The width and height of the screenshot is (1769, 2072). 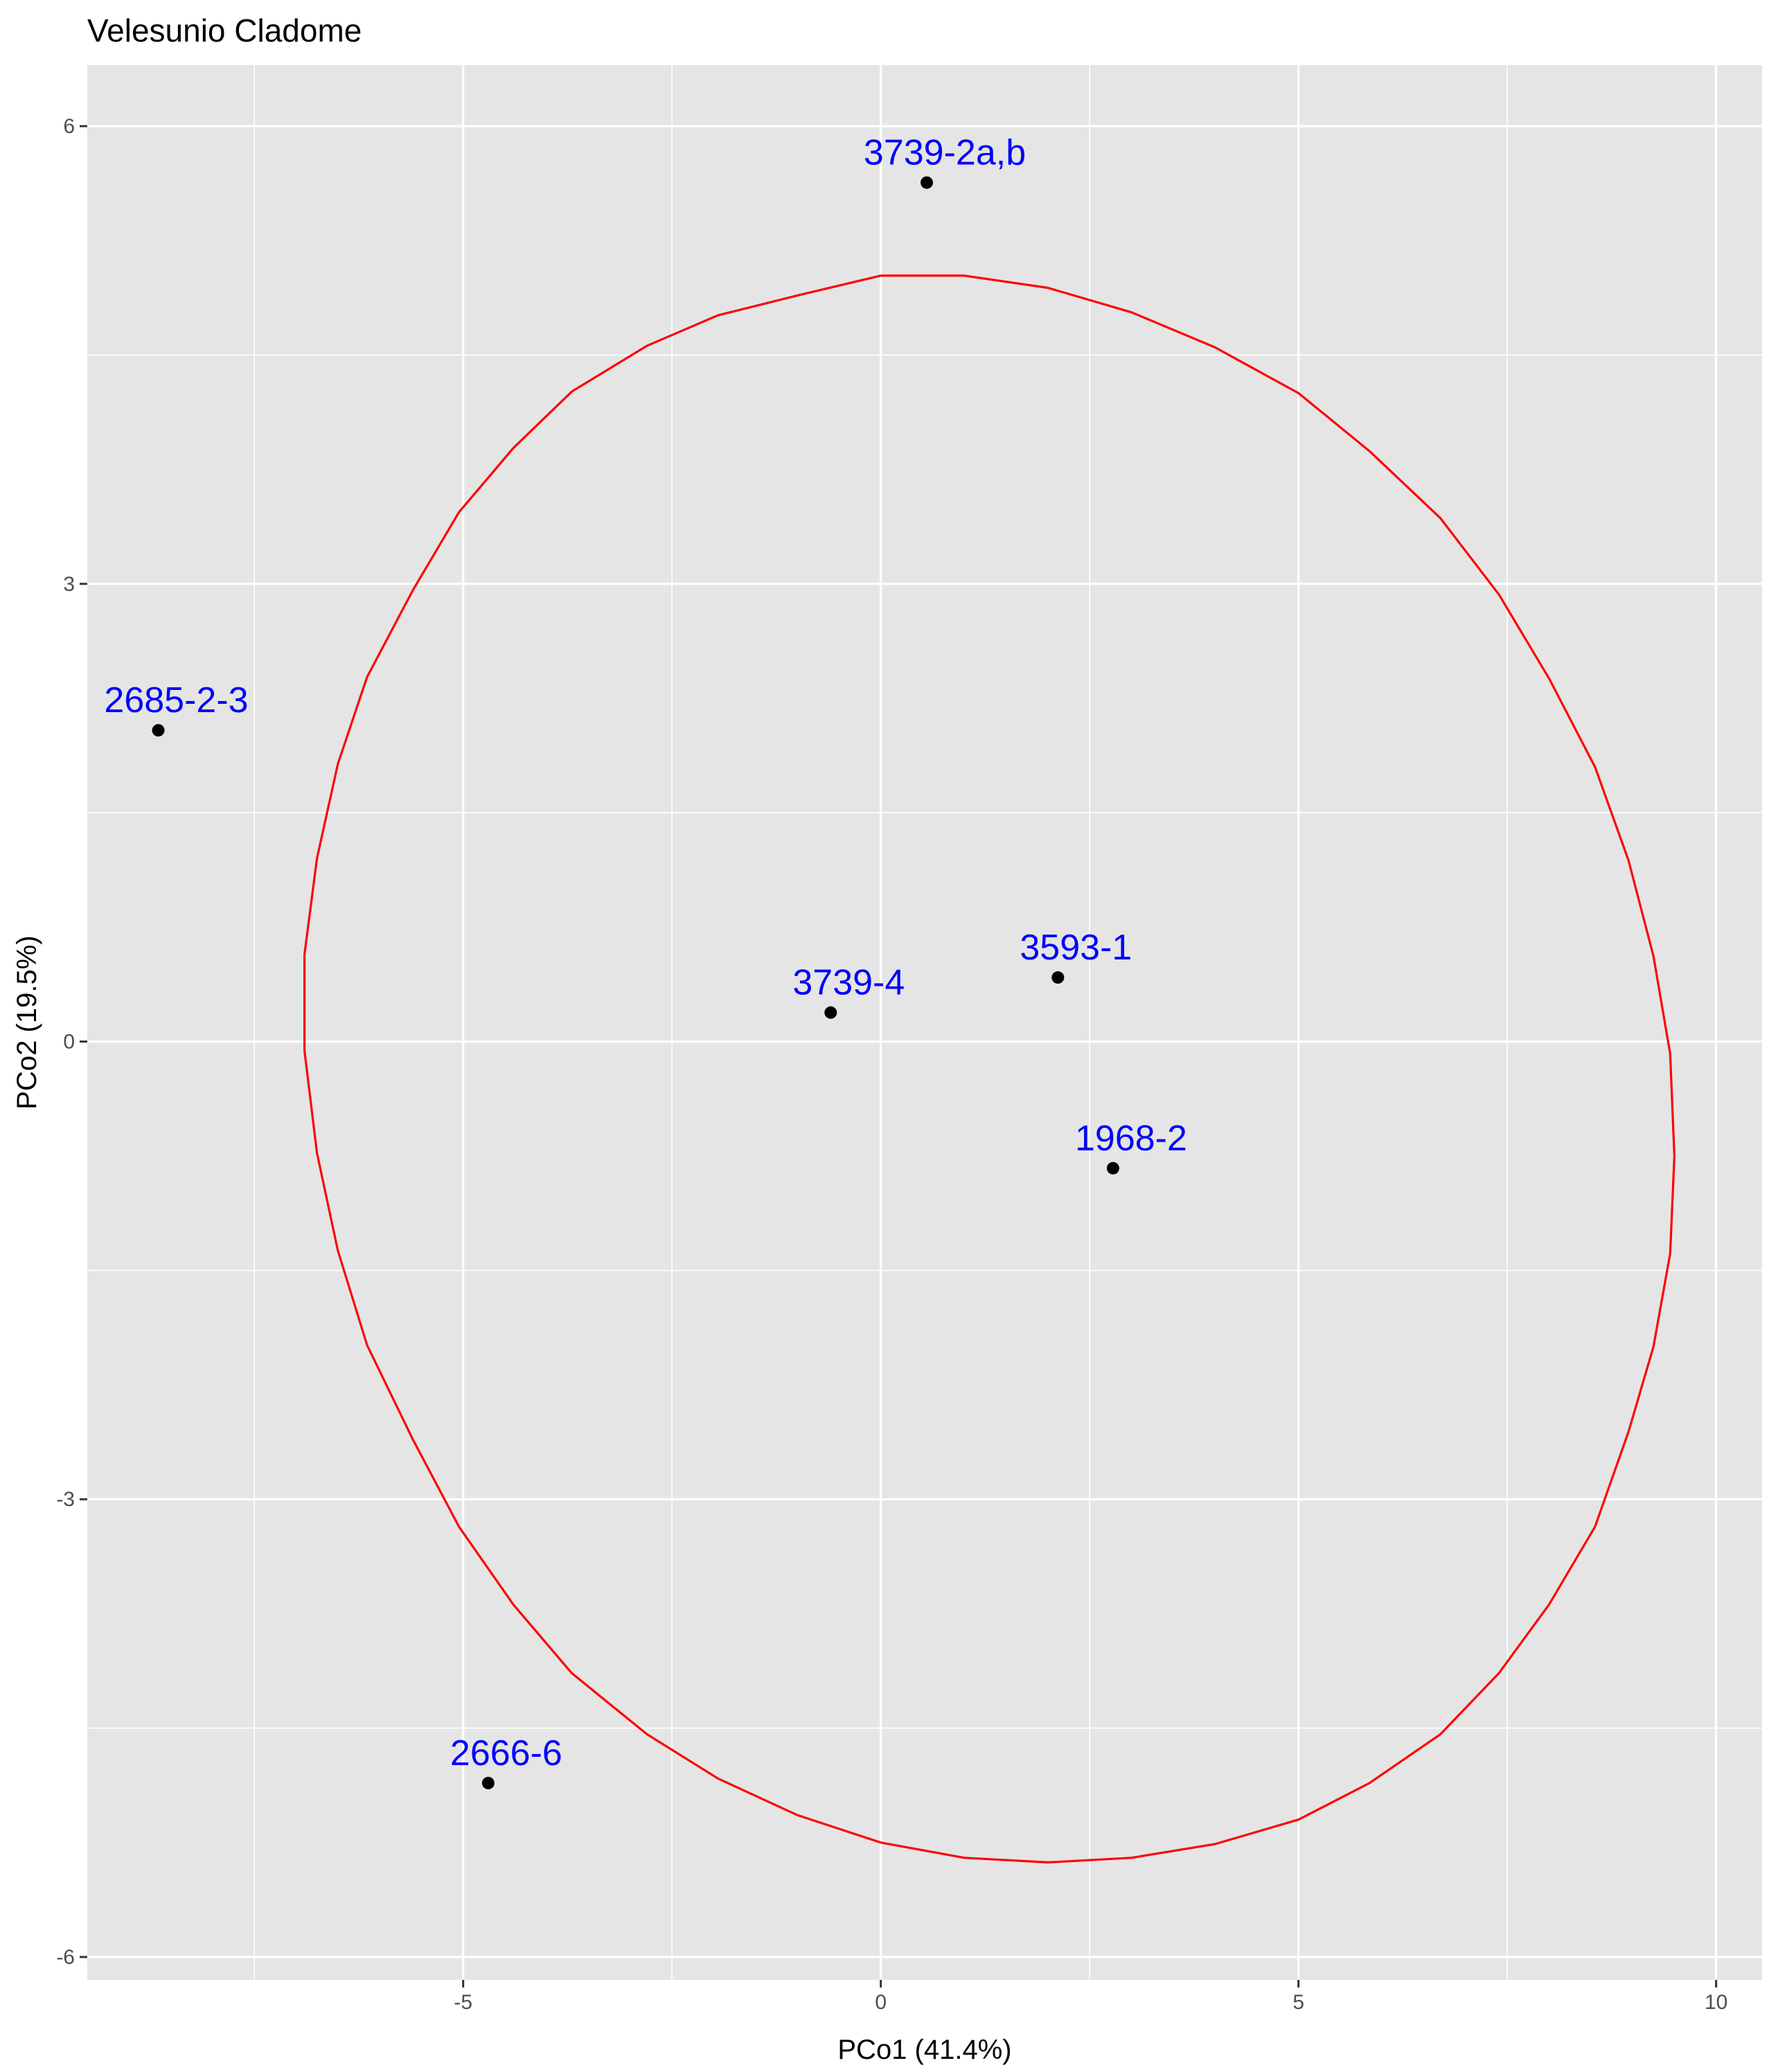 What do you see at coordinates (69, 584) in the screenshot?
I see `y-tick-label: 3` at bounding box center [69, 584].